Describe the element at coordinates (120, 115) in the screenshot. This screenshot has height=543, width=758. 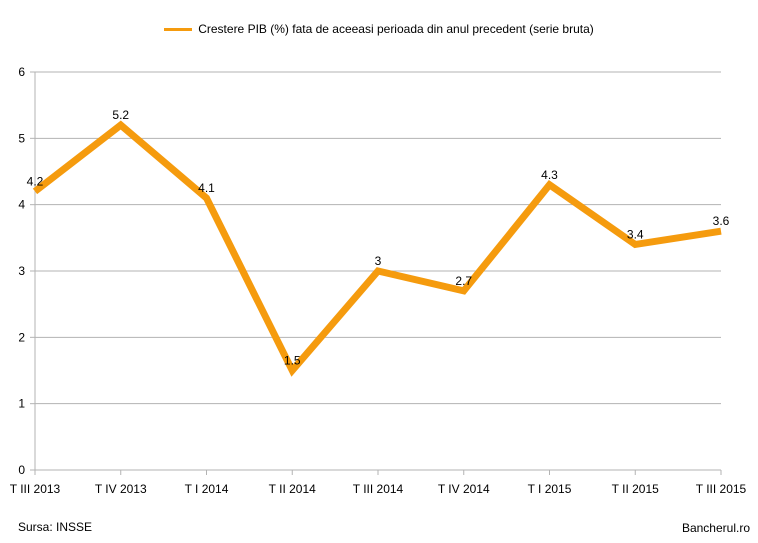
I see `data-label: 5.2` at that location.